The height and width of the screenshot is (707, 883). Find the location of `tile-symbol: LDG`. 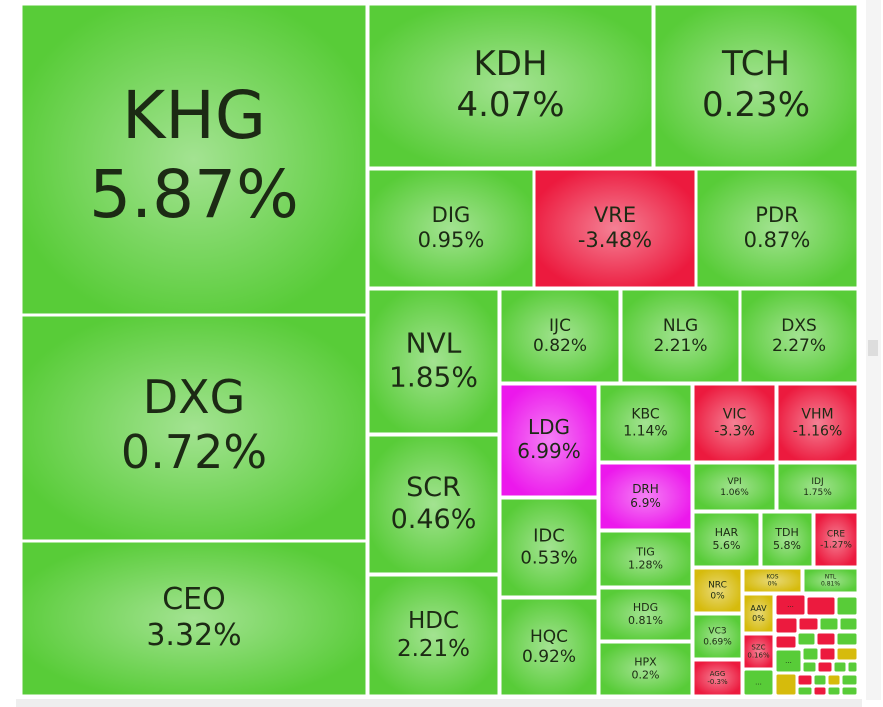

tile-symbol: LDG is located at coordinates (549, 427).